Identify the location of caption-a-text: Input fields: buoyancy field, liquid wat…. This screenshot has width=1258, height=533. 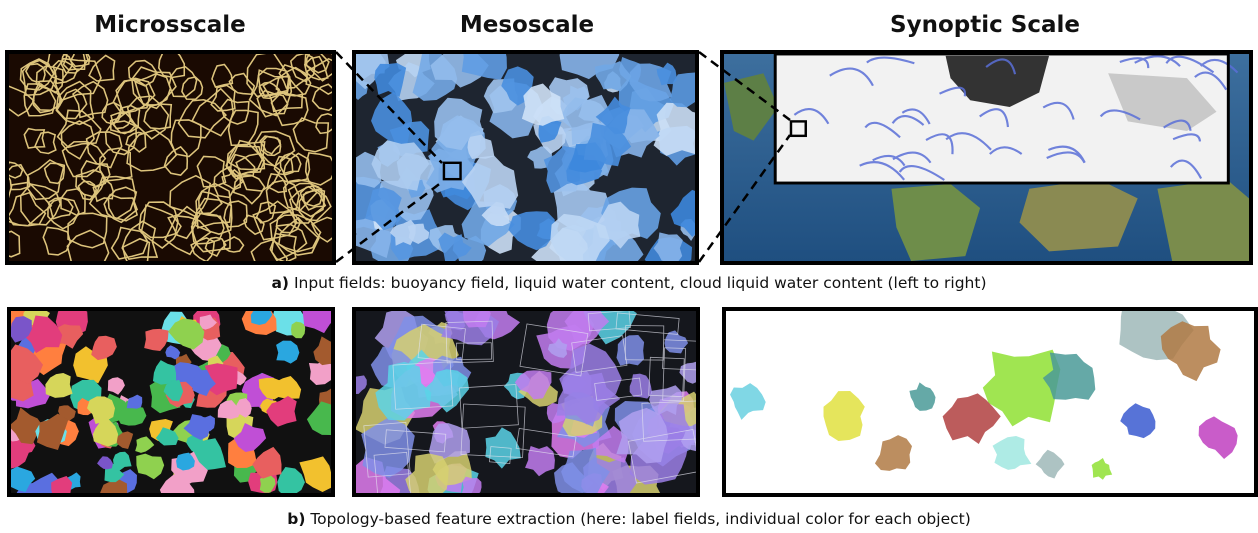
(638, 283).